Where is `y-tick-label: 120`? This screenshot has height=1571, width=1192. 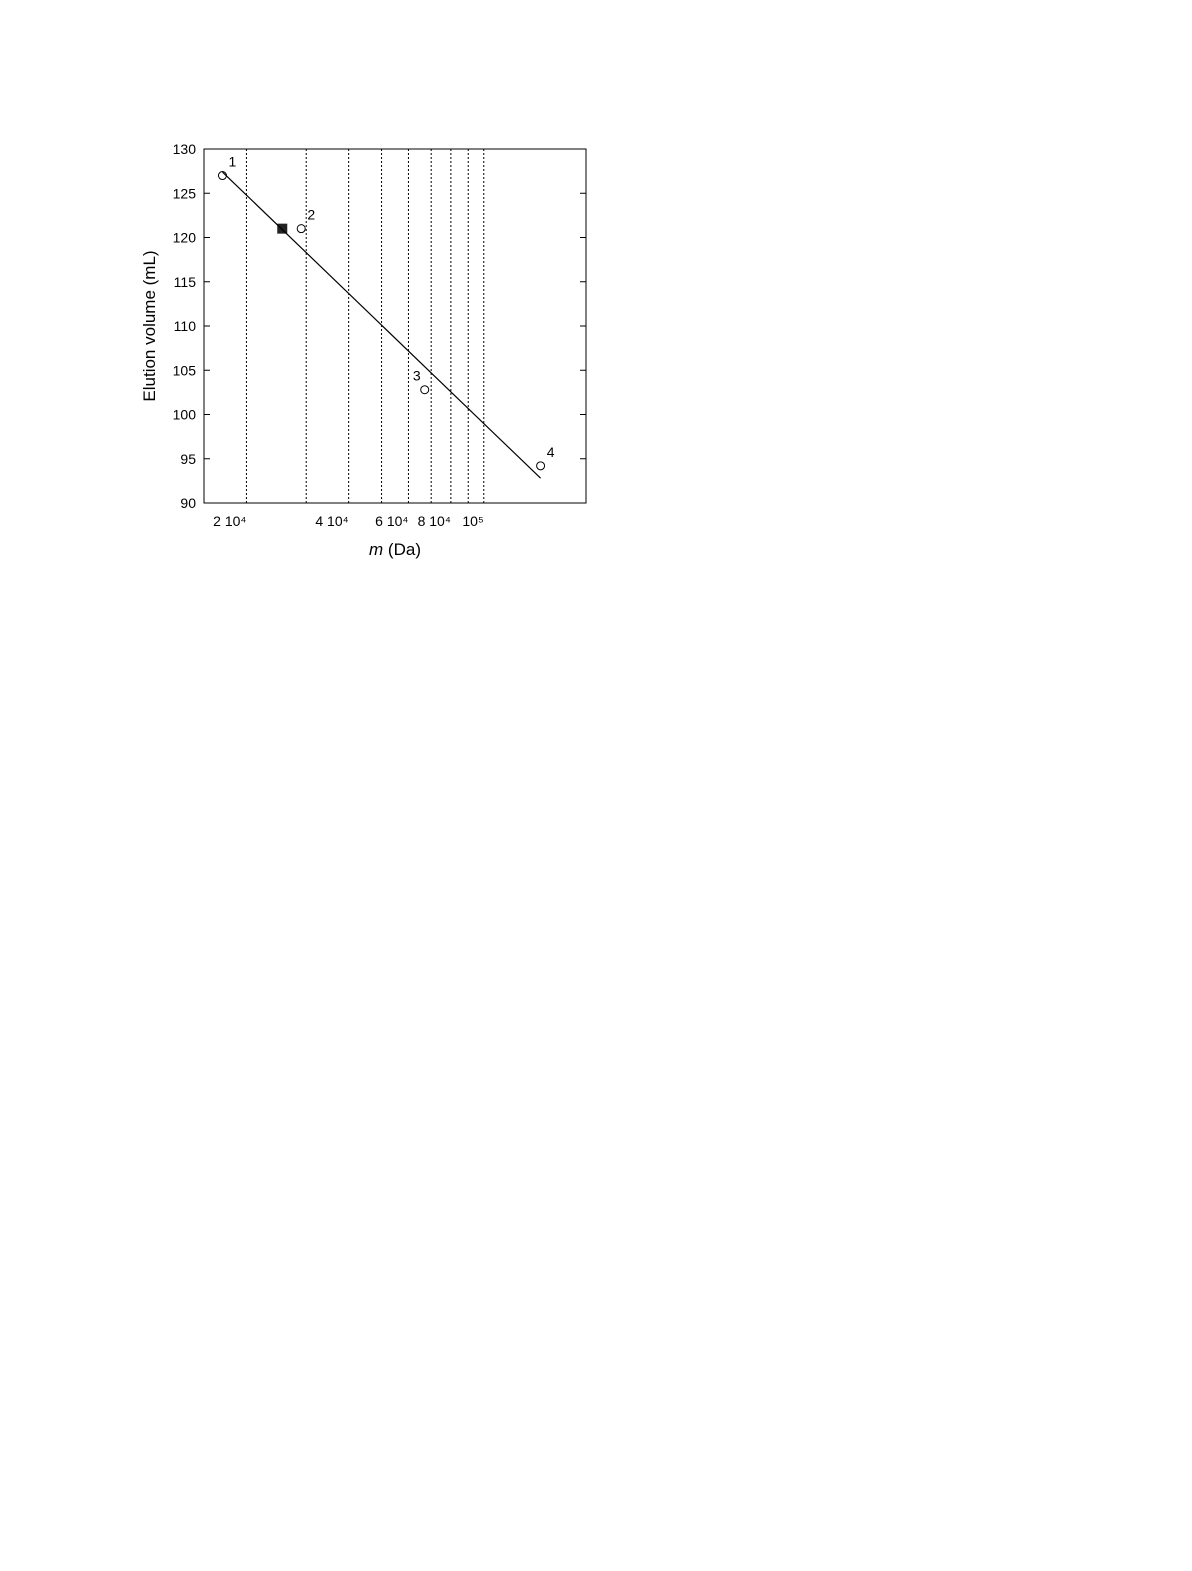 y-tick-label: 120 is located at coordinates (185, 238).